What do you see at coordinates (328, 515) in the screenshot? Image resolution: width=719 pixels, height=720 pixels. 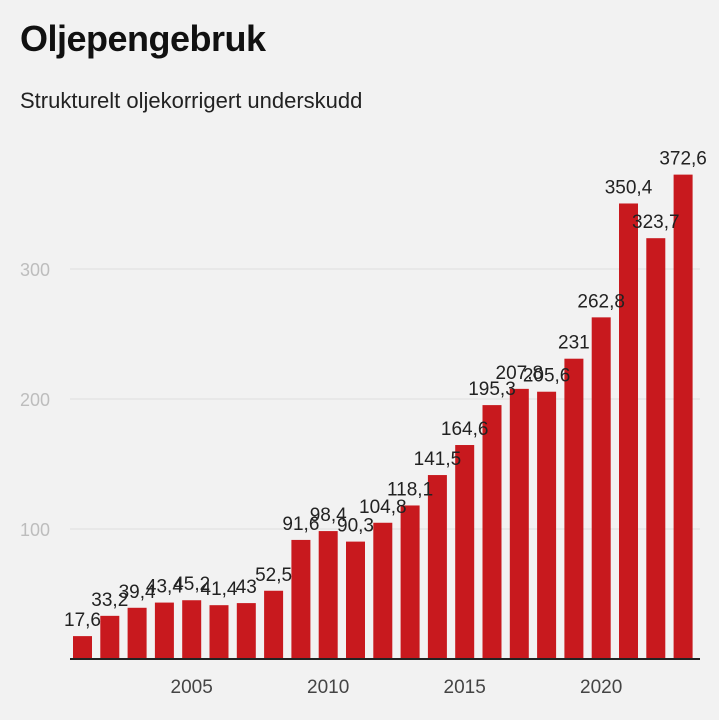 I see `bar-value-label: 98,4` at bounding box center [328, 515].